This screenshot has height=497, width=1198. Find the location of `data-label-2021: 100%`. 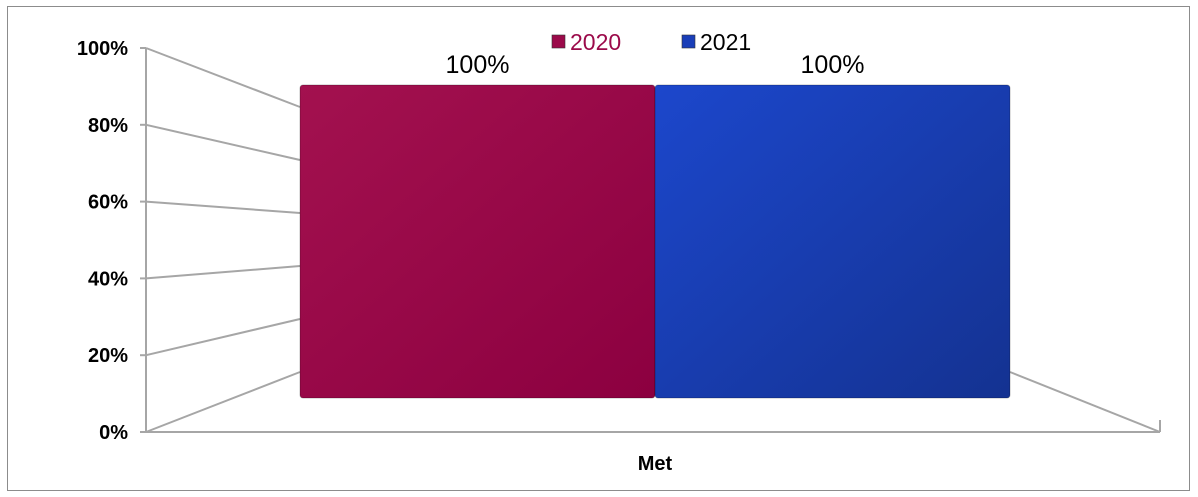

data-label-2021: 100% is located at coordinates (833, 65).